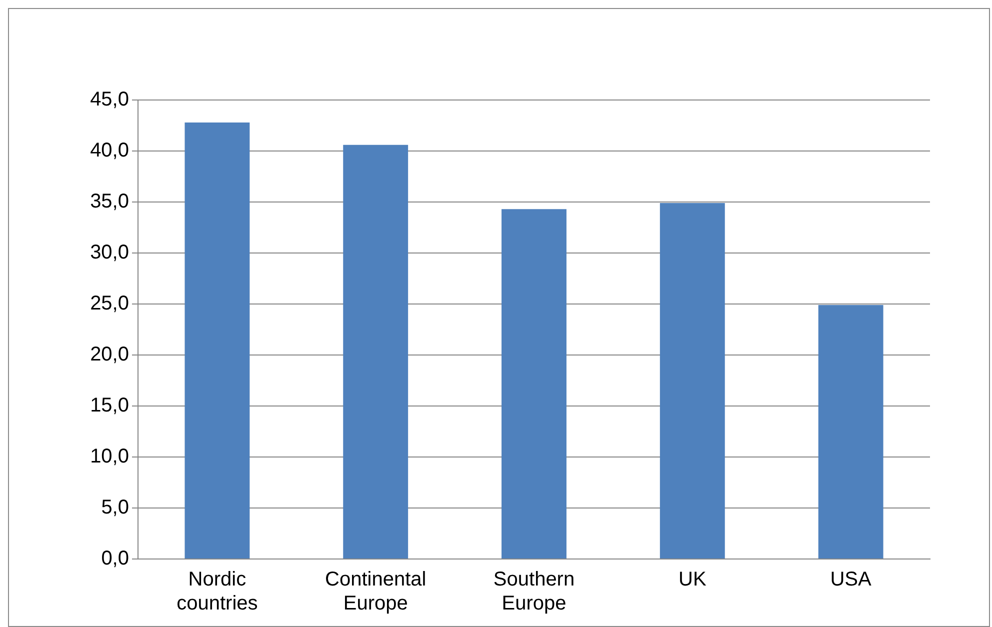 Image resolution: width=992 pixels, height=627 pixels. What do you see at coordinates (692, 579) in the screenshot?
I see `x-tick-label: UK` at bounding box center [692, 579].